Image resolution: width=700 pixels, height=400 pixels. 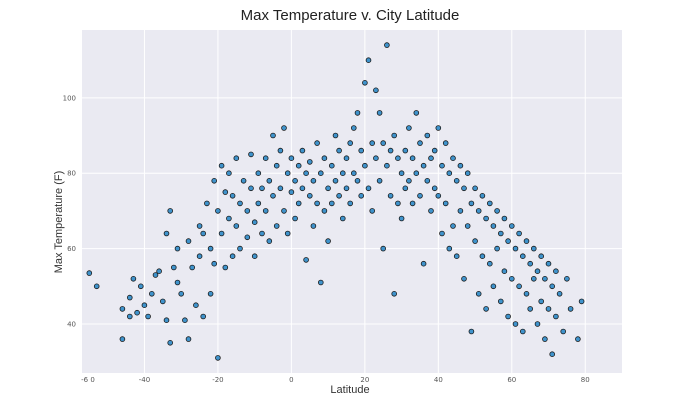 What do you see at coordinates (585, 380) in the screenshot?
I see `x-tick-label: 80` at bounding box center [585, 380].